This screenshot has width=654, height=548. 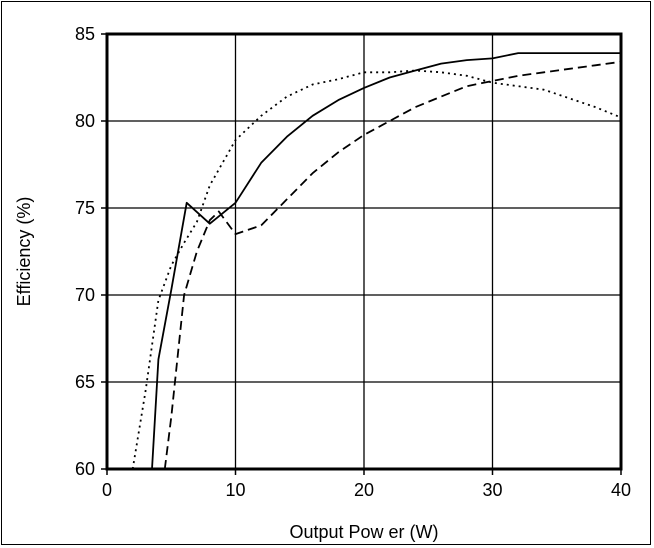 What do you see at coordinates (364, 490) in the screenshot?
I see `x-tick-label: 20` at bounding box center [364, 490].